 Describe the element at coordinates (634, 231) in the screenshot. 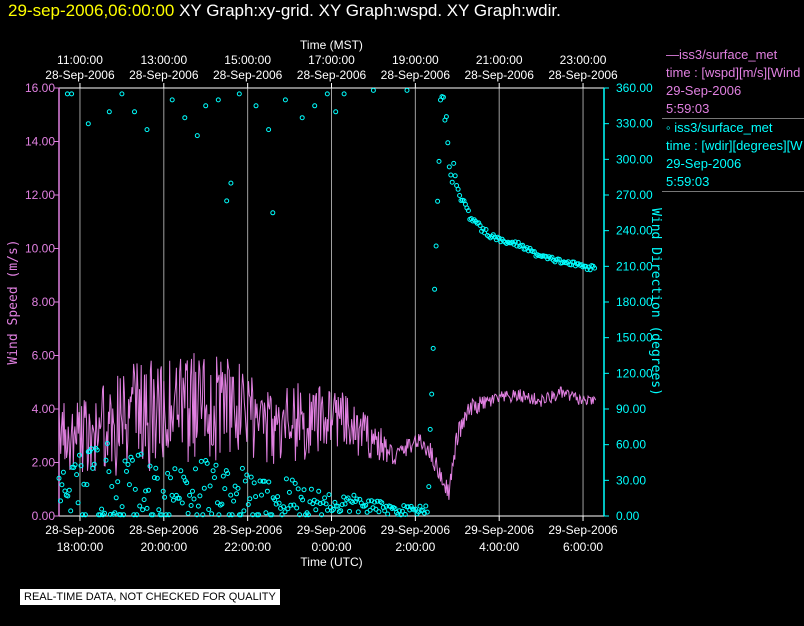

I see `right-tick-label: 240.00` at that location.